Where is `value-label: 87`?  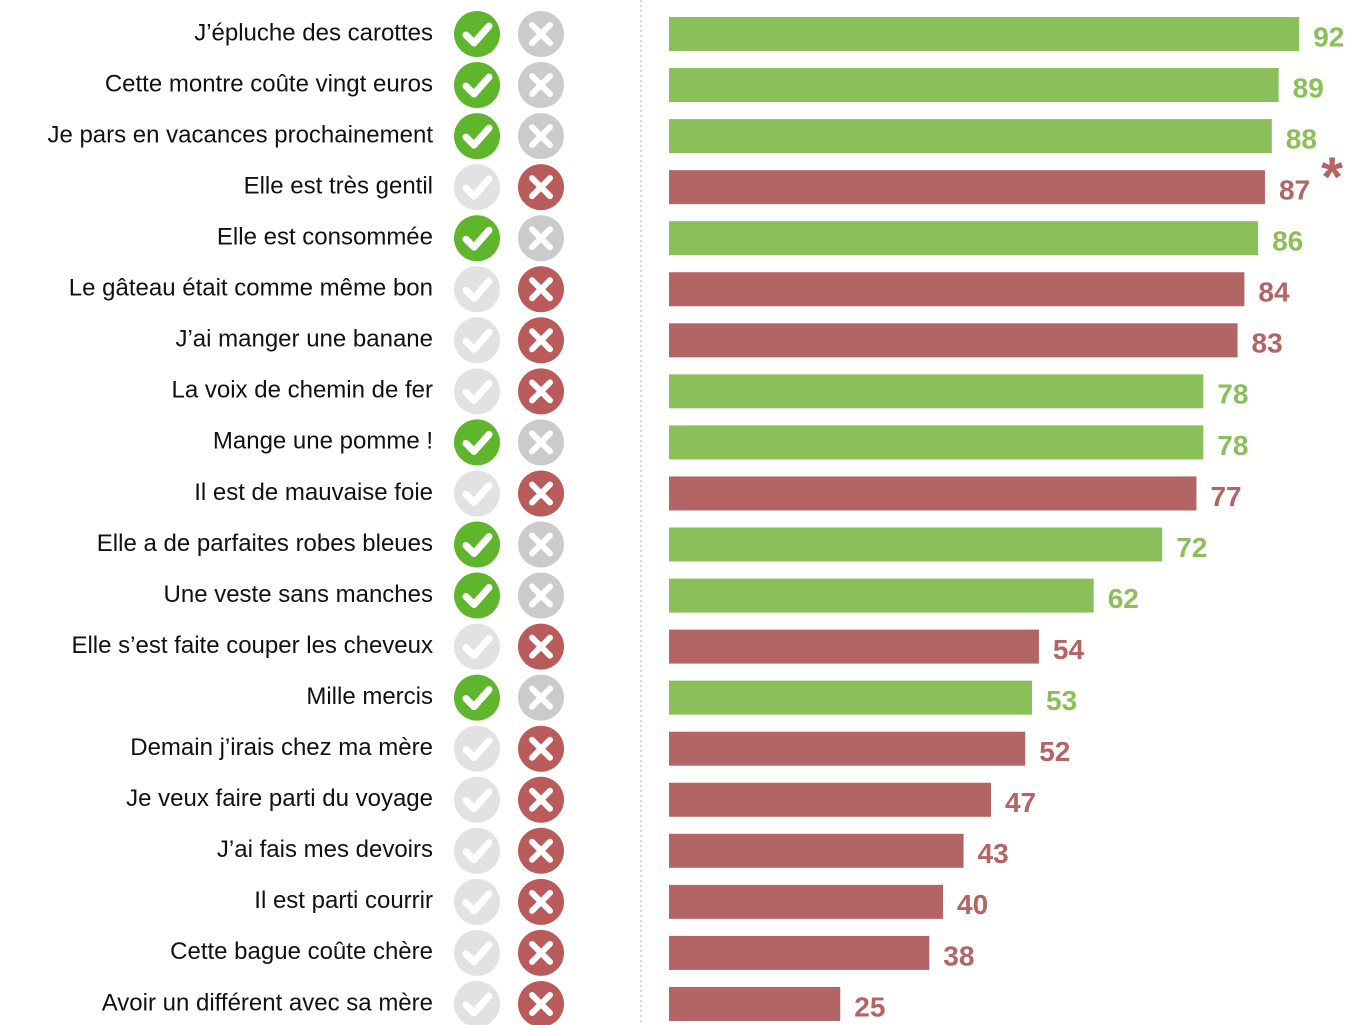
value-label: 87 is located at coordinates (1294, 190).